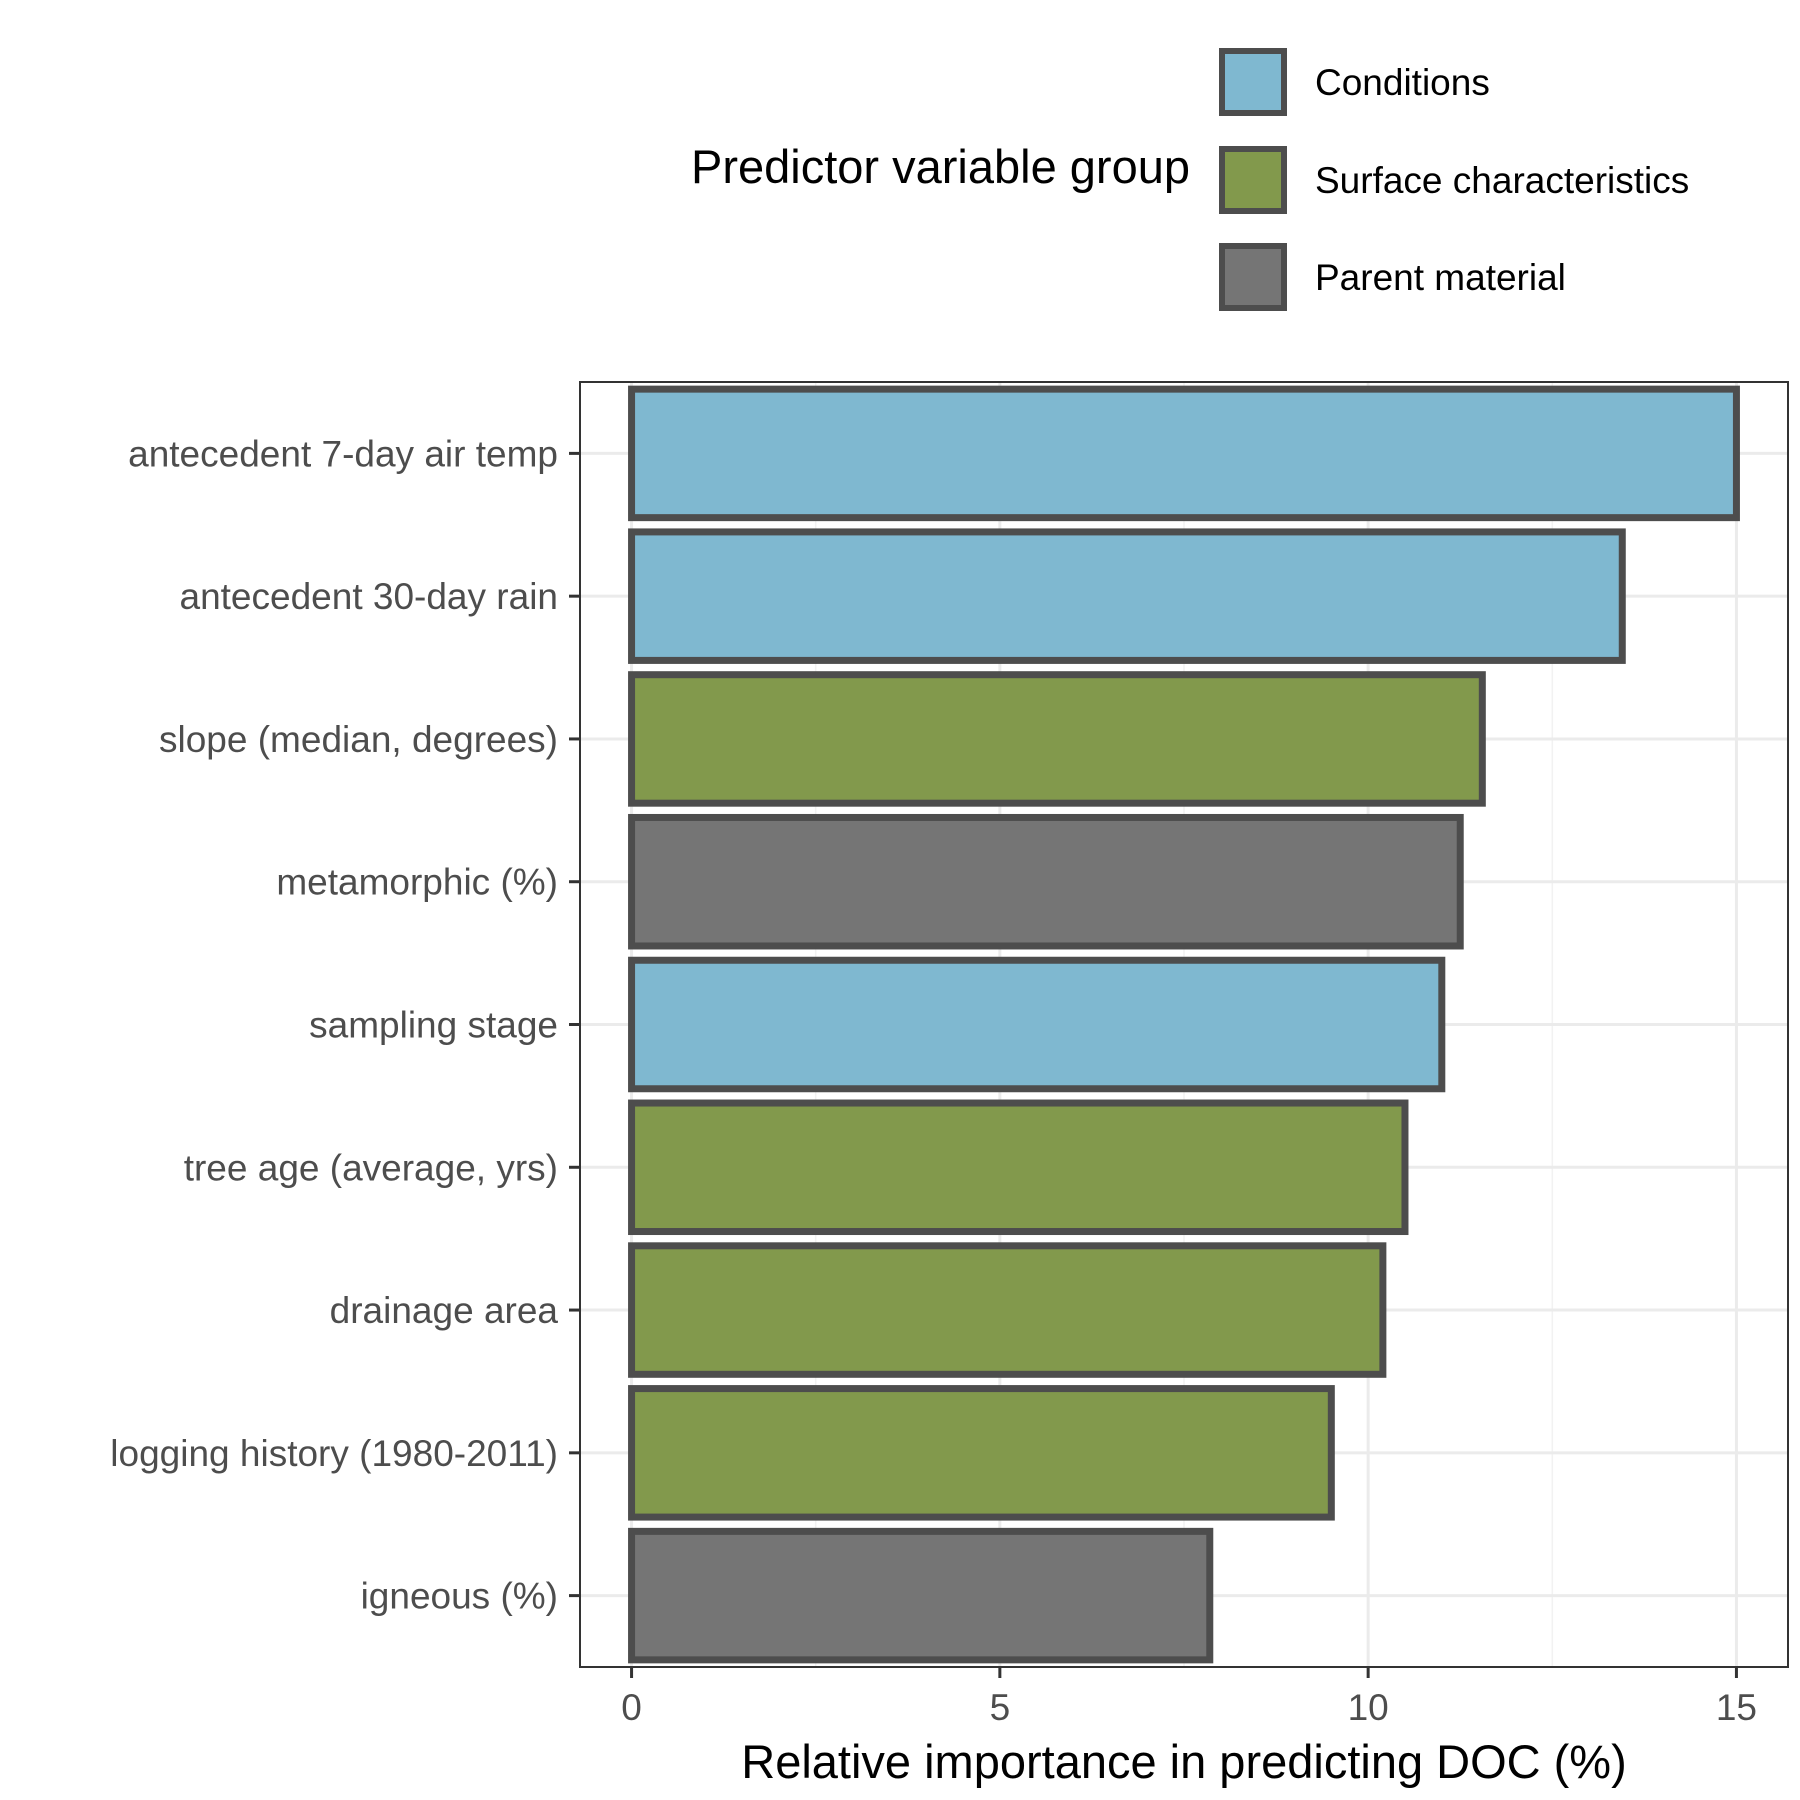 This screenshot has width=1800, height=1800. Describe the element at coordinates (1127, 596) in the screenshot. I see `bar-antecedent-30-day-rain` at that location.